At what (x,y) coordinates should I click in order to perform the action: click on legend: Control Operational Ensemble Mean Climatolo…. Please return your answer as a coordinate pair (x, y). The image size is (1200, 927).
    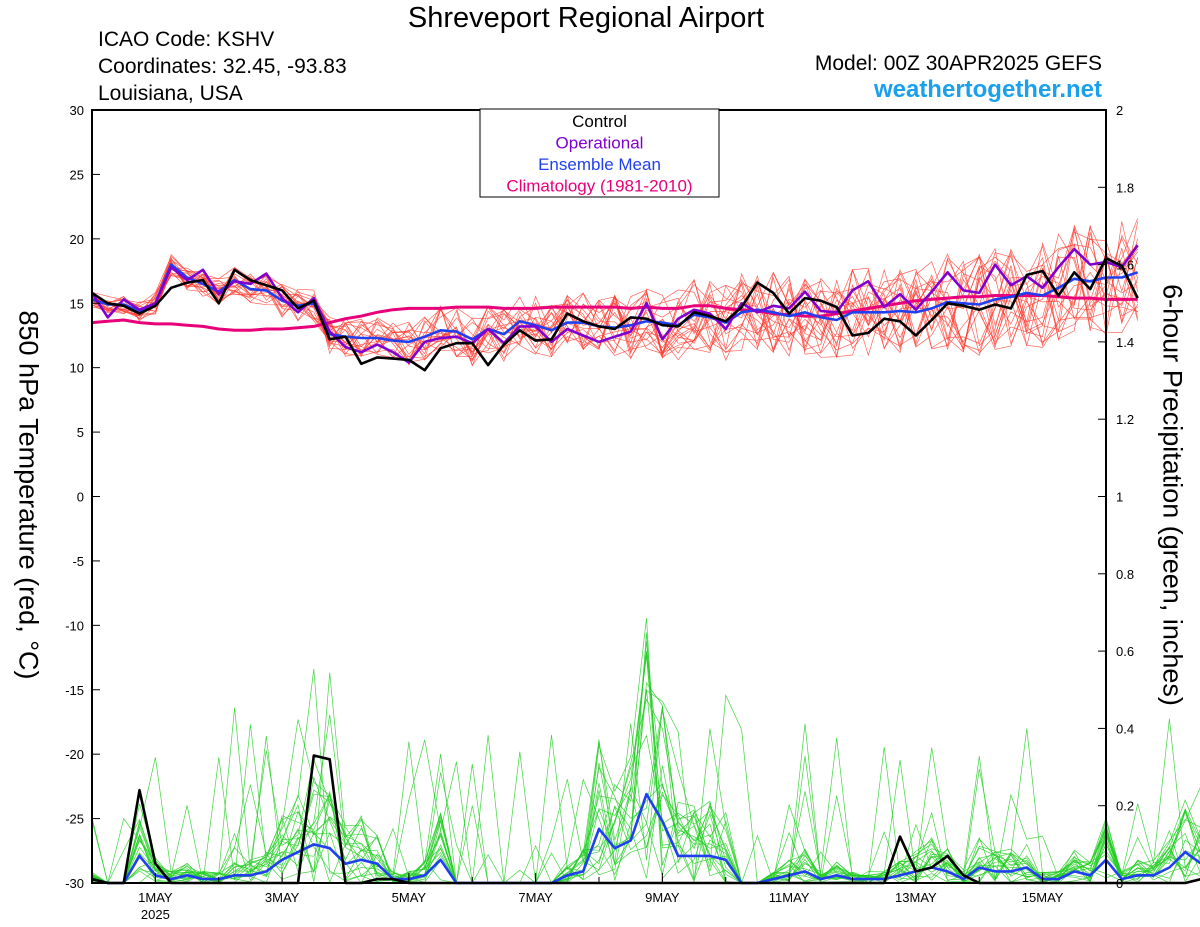
    Looking at the image, I should click on (599, 153).